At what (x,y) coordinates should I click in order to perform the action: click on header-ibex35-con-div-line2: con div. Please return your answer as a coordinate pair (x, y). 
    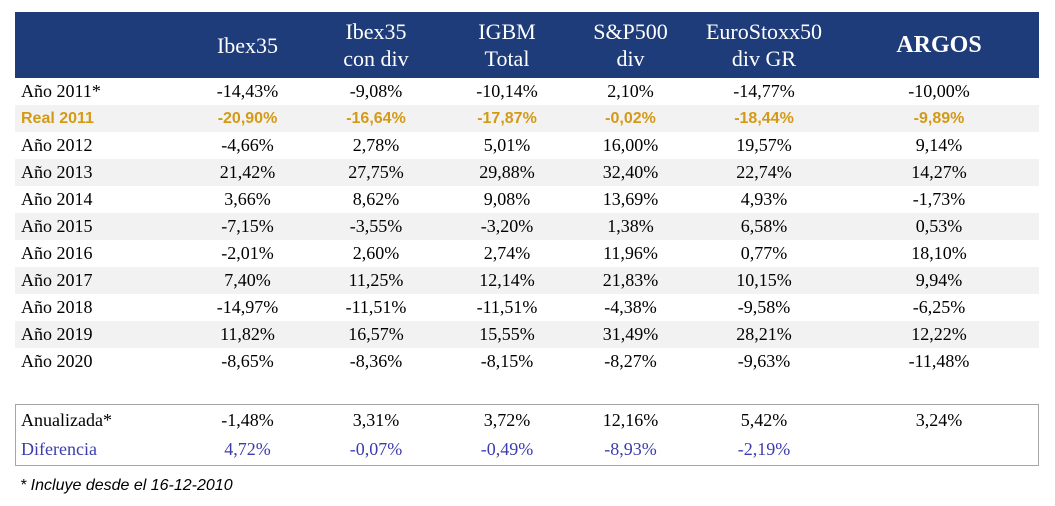
    Looking at the image, I should click on (376, 58).